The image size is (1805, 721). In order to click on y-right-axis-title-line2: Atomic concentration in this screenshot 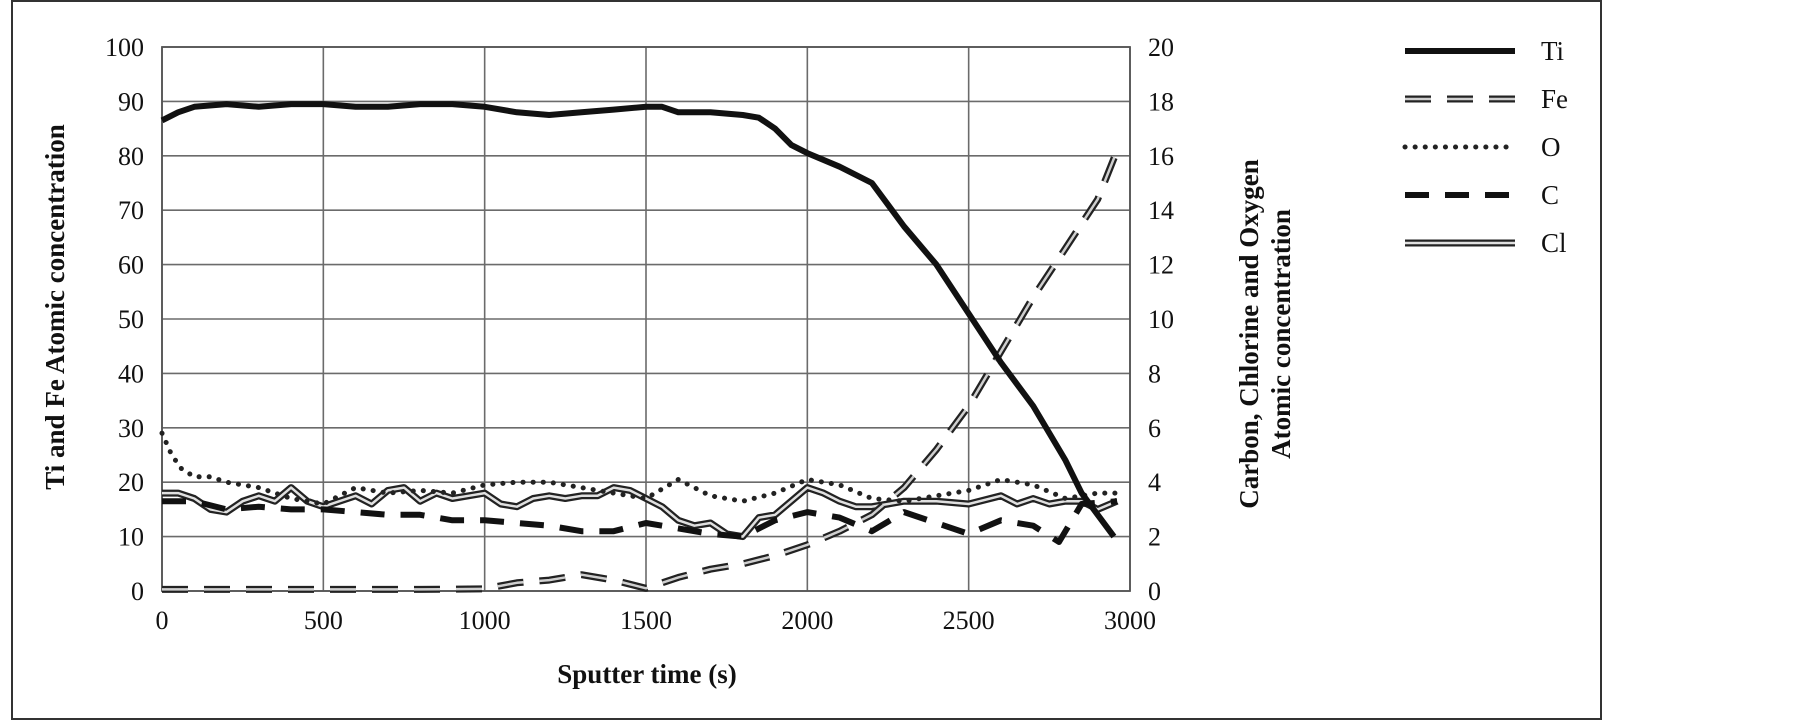, I will do `click(1281, 334)`.